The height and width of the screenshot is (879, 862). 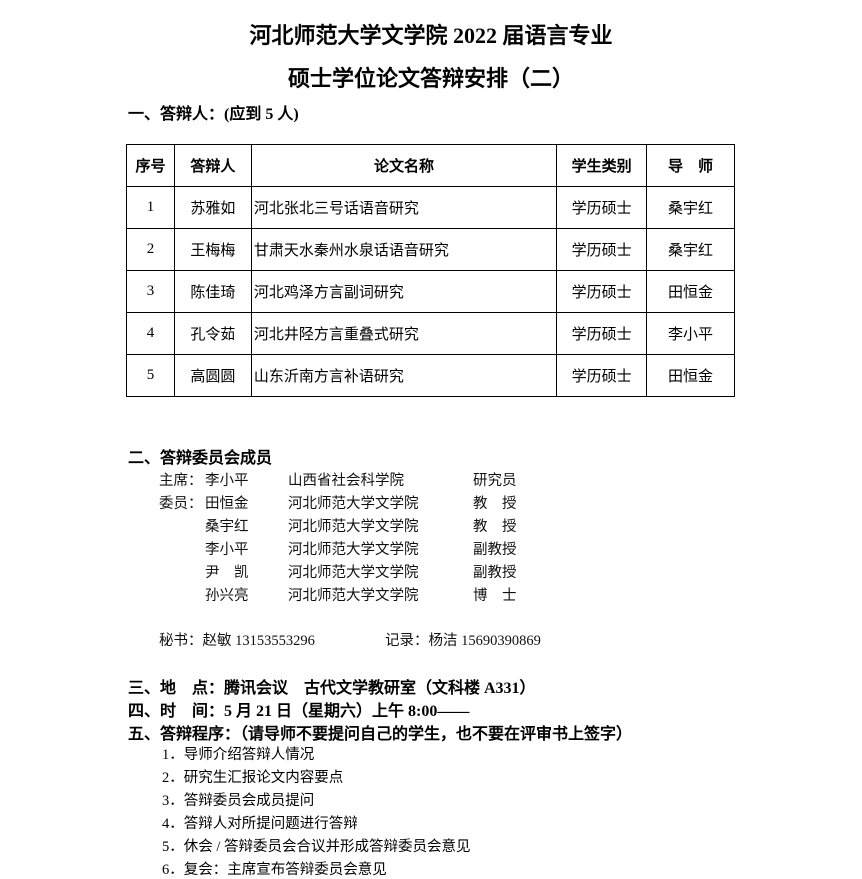 I want to click on cell-thesis: 河北张北三号话语音研究, so click(x=404, y=207).